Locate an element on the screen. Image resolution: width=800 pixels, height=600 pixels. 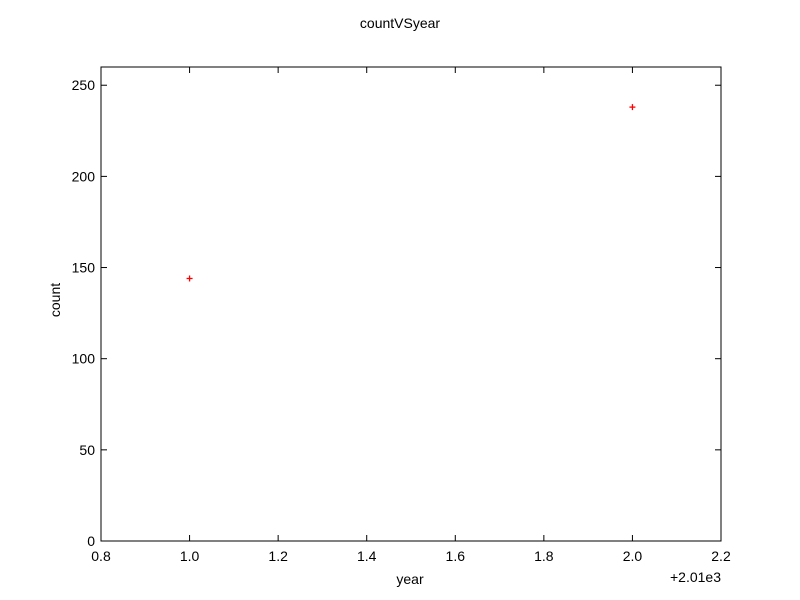
y-tick-label: 150 is located at coordinates (84, 268).